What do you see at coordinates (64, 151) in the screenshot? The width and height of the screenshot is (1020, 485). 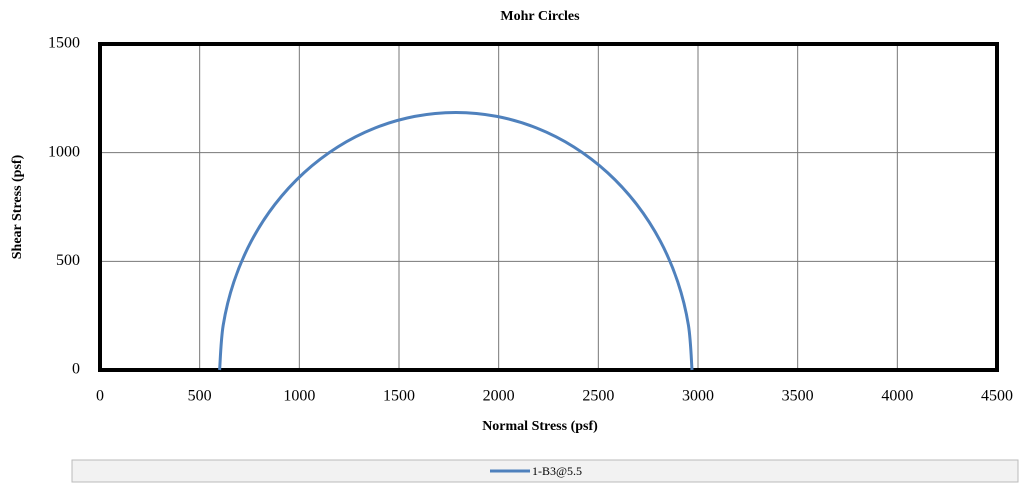 I see `y-tick-label: 1000` at bounding box center [64, 151].